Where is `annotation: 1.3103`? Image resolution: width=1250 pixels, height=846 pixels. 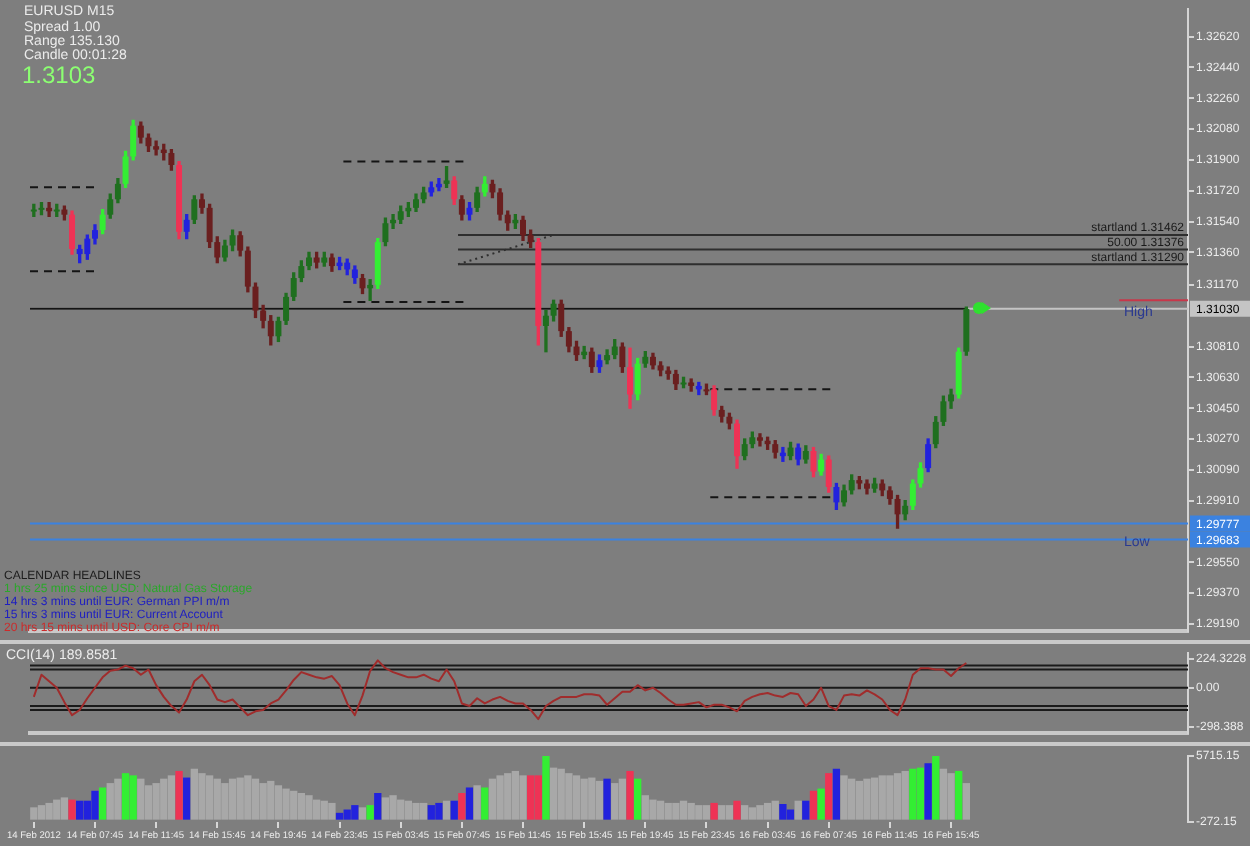 annotation: 1.3103 is located at coordinates (59, 74).